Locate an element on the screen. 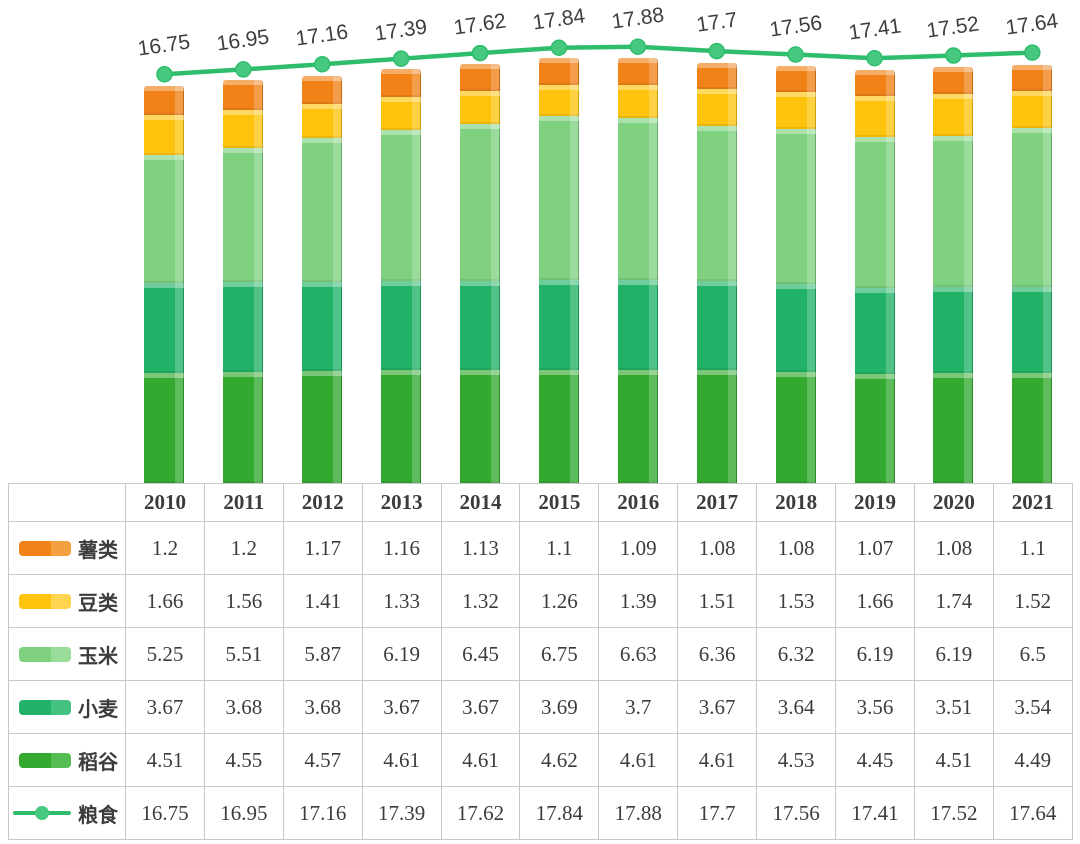  year-header-2018: 2018 is located at coordinates (796, 502).